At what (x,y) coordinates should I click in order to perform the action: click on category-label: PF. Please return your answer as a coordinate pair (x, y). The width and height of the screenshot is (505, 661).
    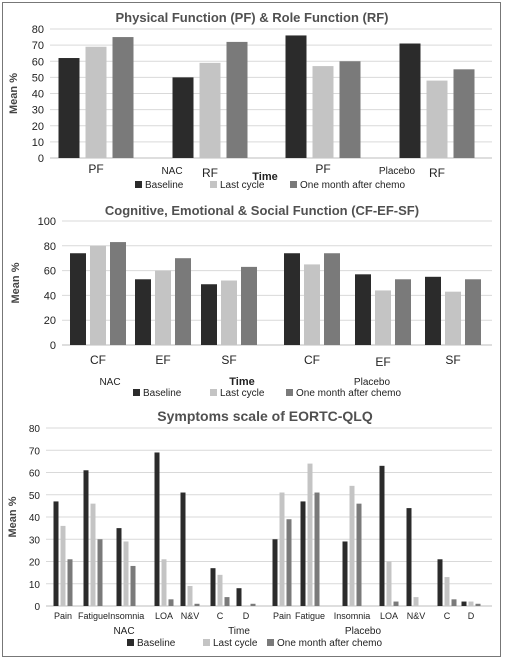
    Looking at the image, I should click on (95, 169).